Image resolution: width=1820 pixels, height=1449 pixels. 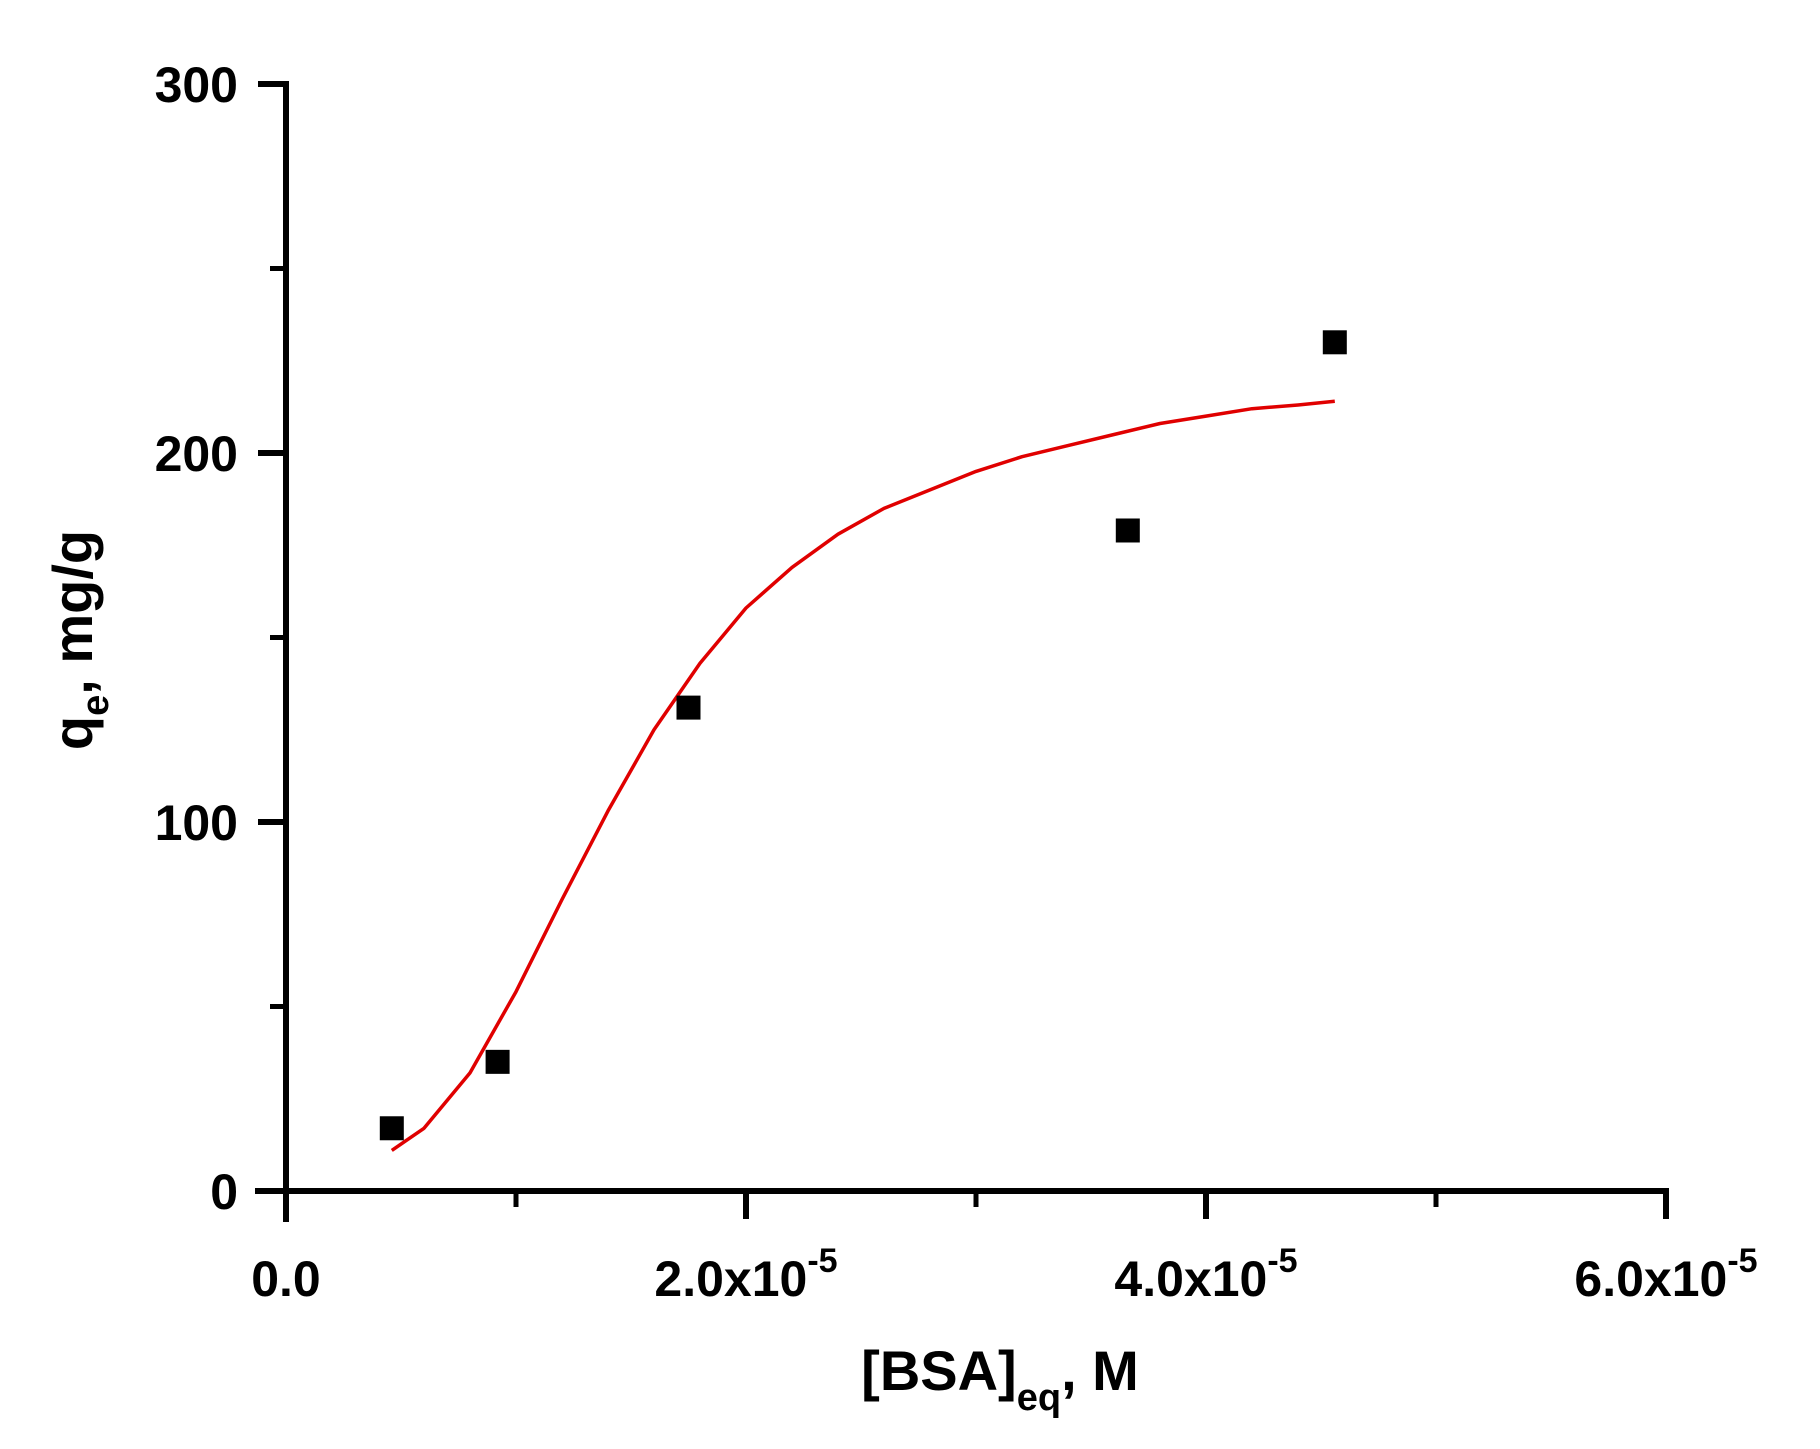 What do you see at coordinates (224, 1192) in the screenshot?
I see `y-tick-label: 0` at bounding box center [224, 1192].